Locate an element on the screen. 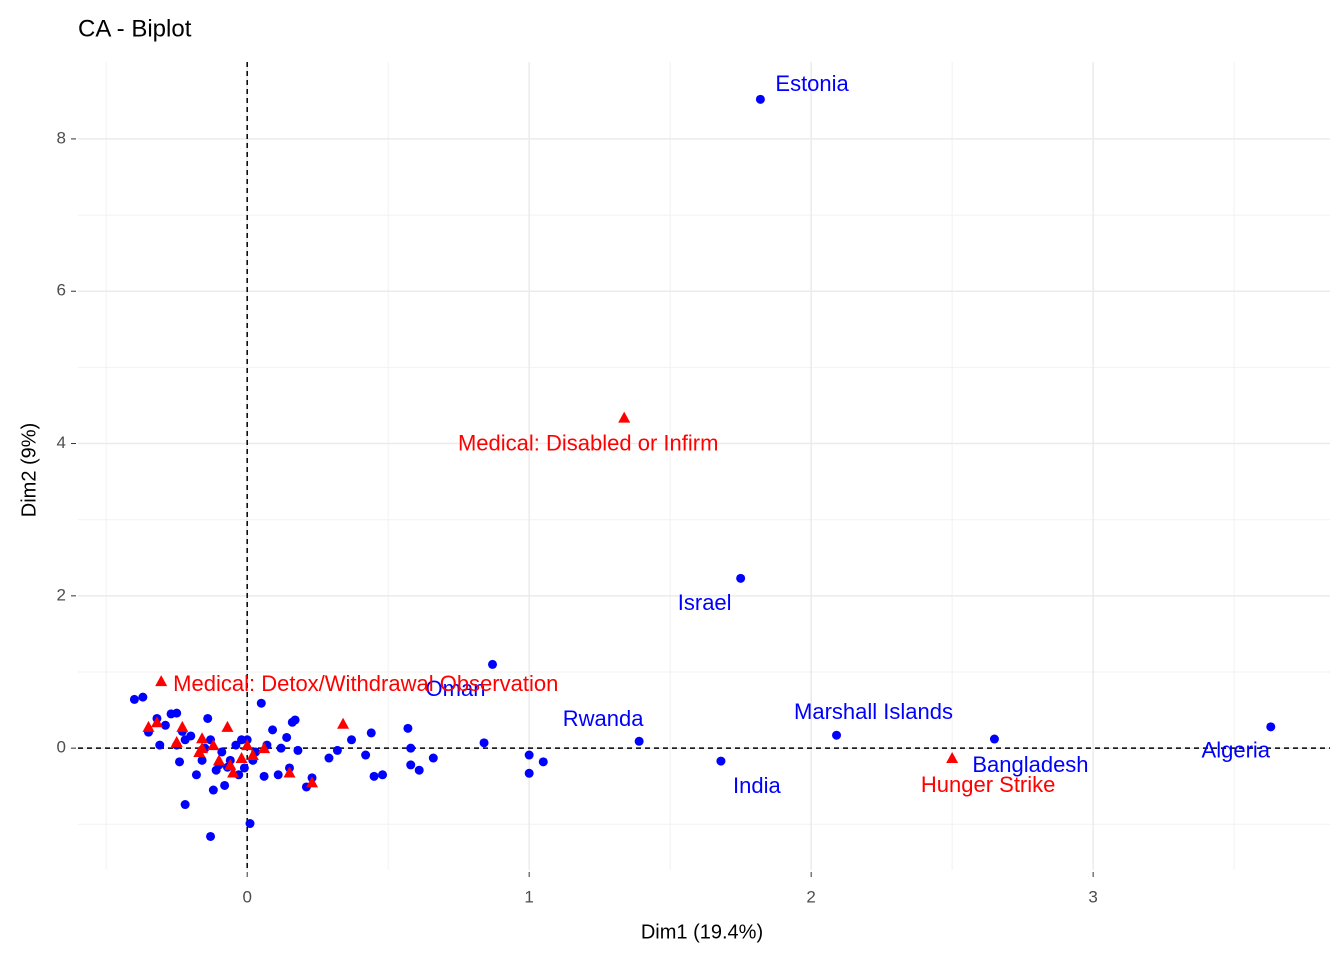 The image size is (1344, 960). point-label: Bangladesh is located at coordinates (1030, 764).